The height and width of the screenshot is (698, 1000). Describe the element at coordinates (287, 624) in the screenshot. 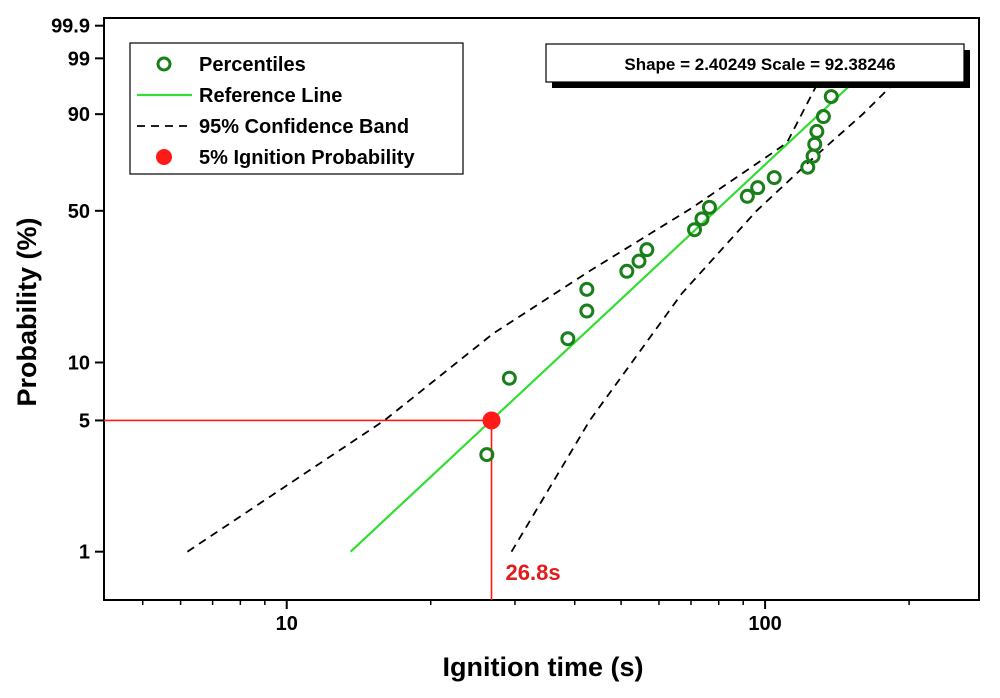

I see `x-tick-label: 10` at that location.